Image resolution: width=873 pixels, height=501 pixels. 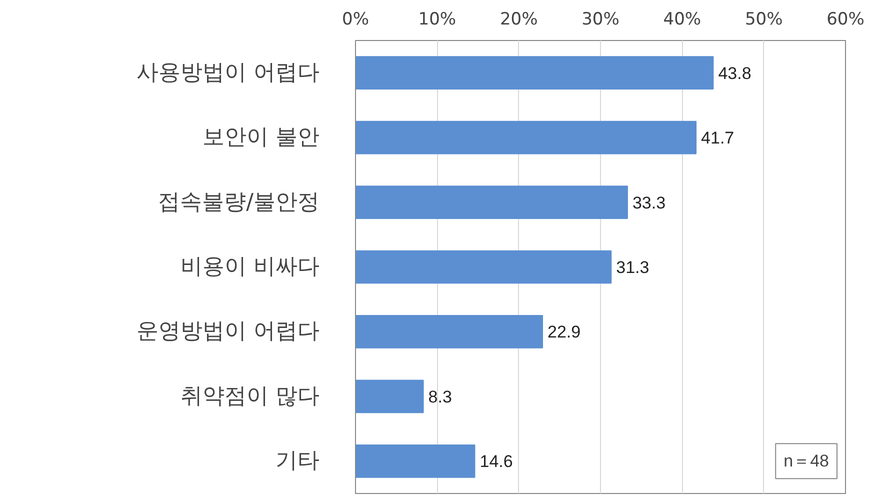 What do you see at coordinates (735, 73) in the screenshot?
I see `data-label: 43.8` at bounding box center [735, 73].